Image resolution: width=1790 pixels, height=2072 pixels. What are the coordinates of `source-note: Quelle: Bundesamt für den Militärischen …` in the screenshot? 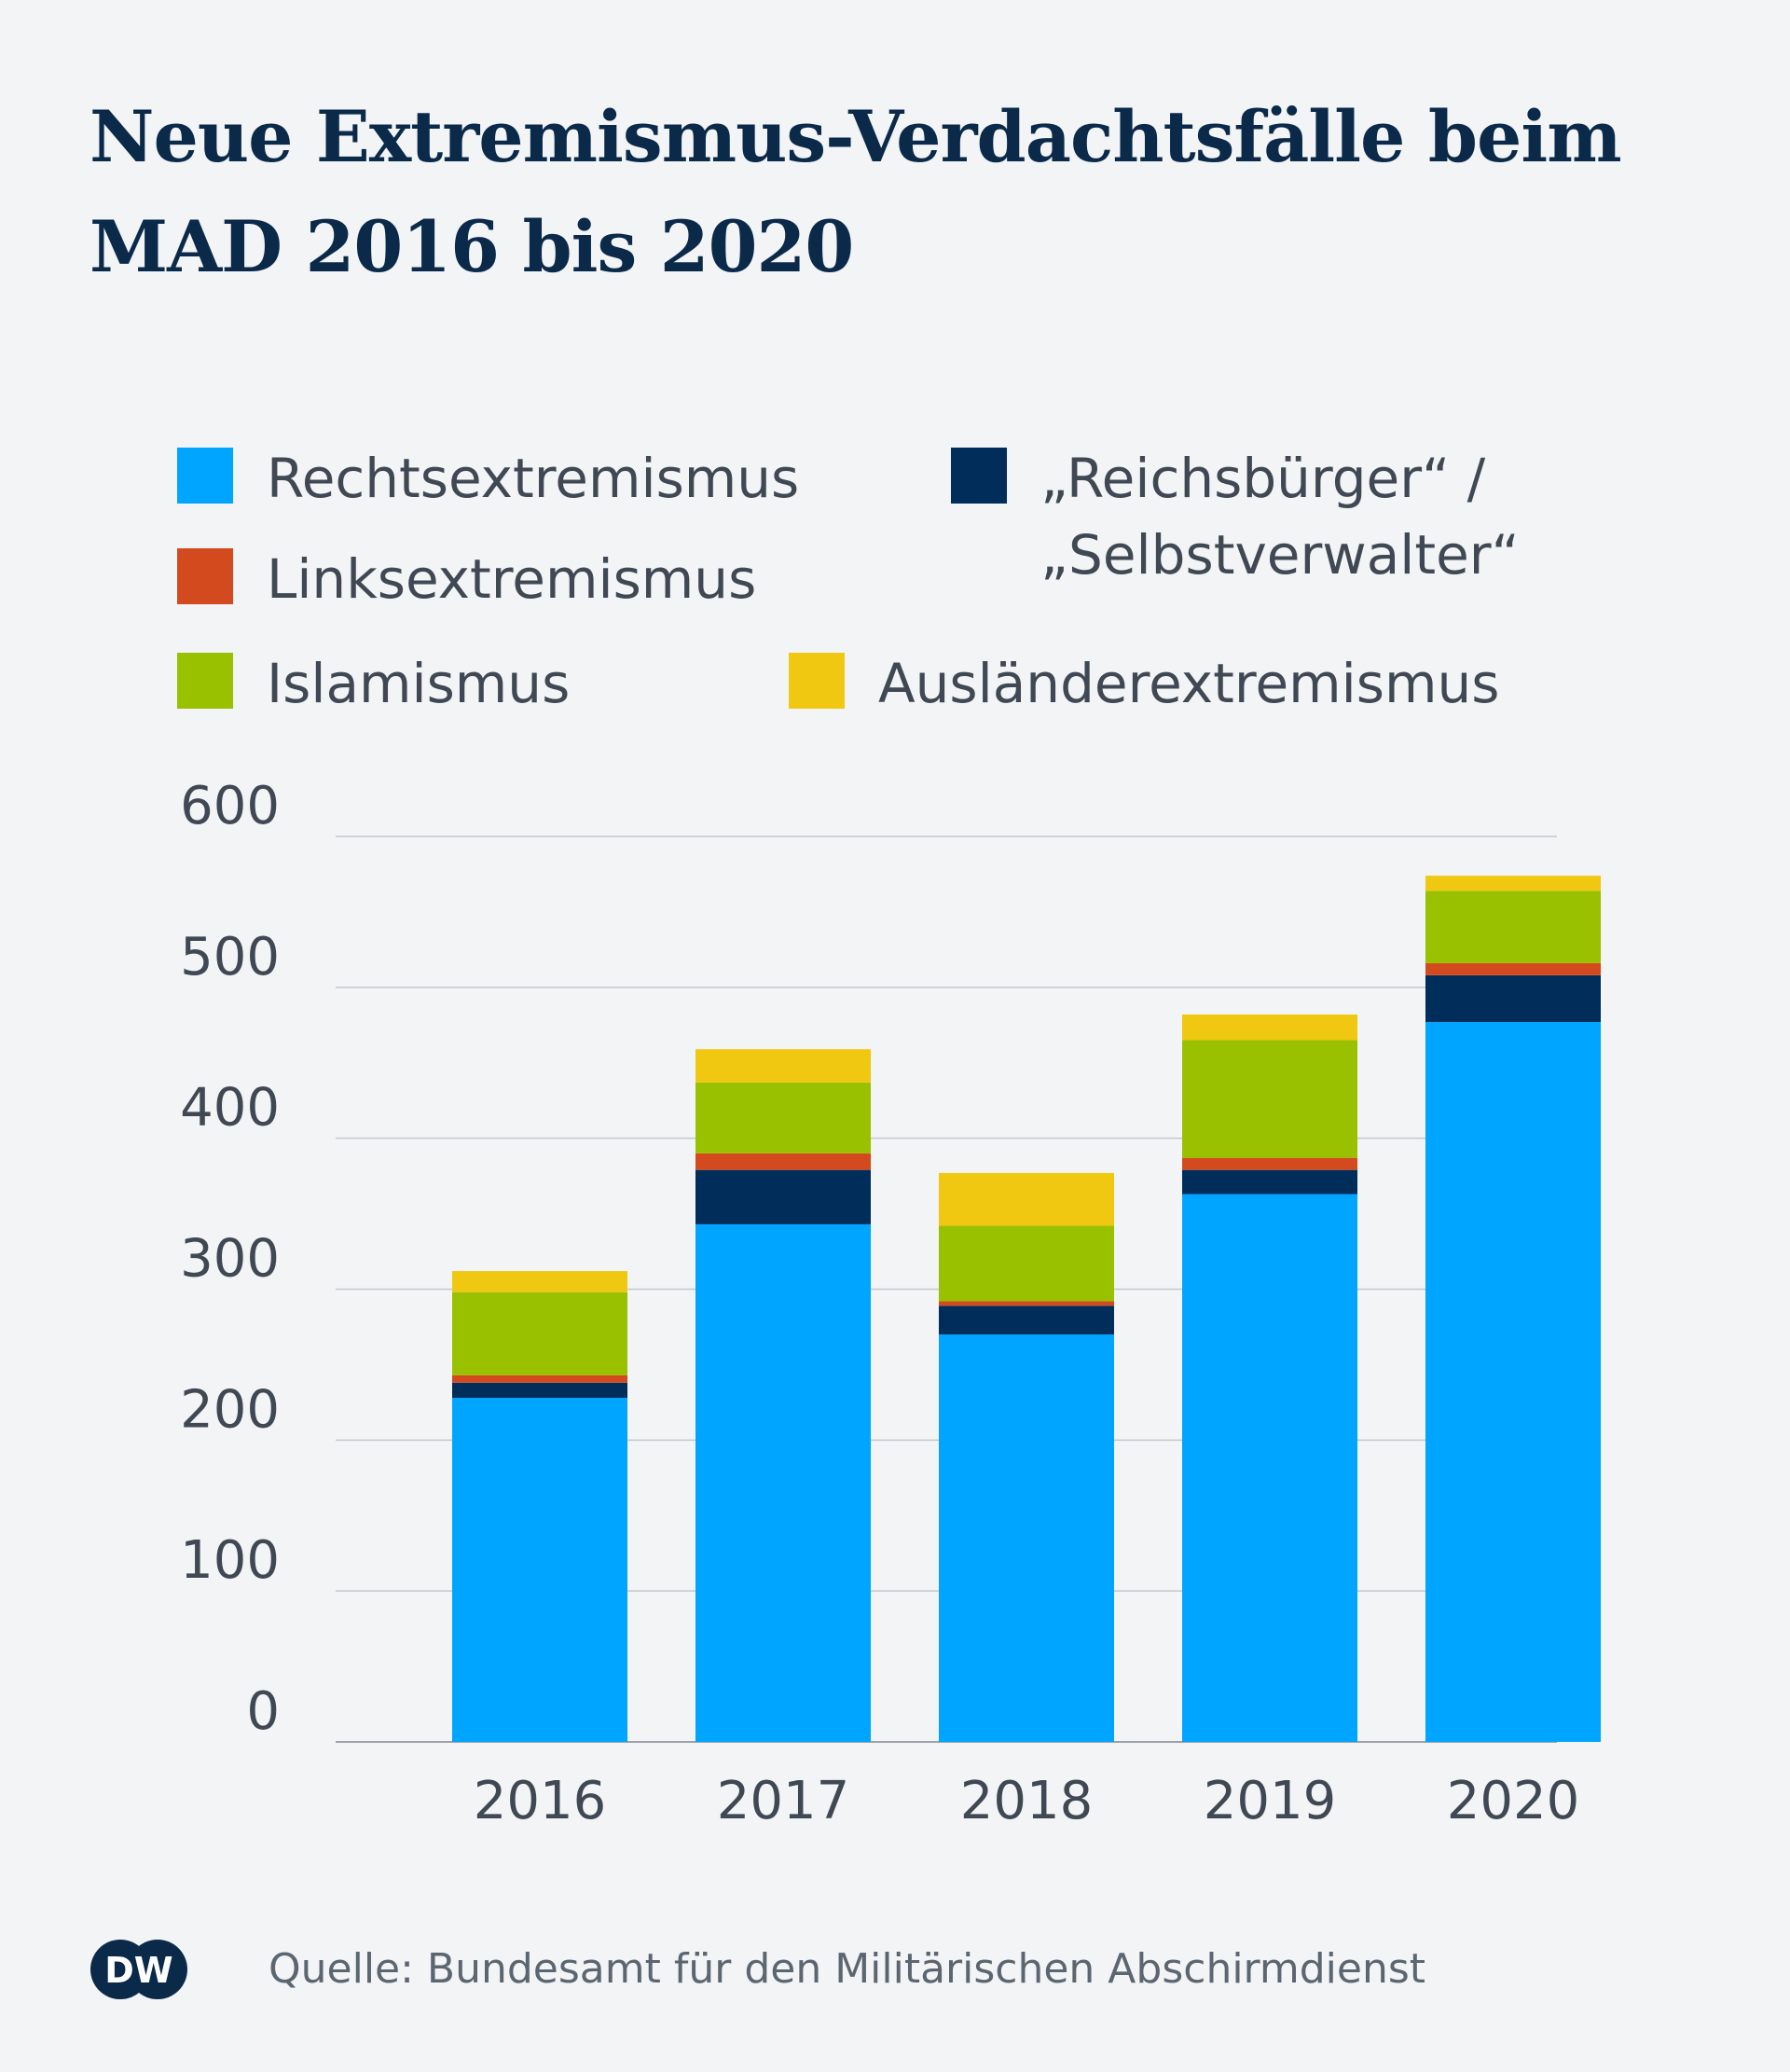 It's located at (847, 1969).